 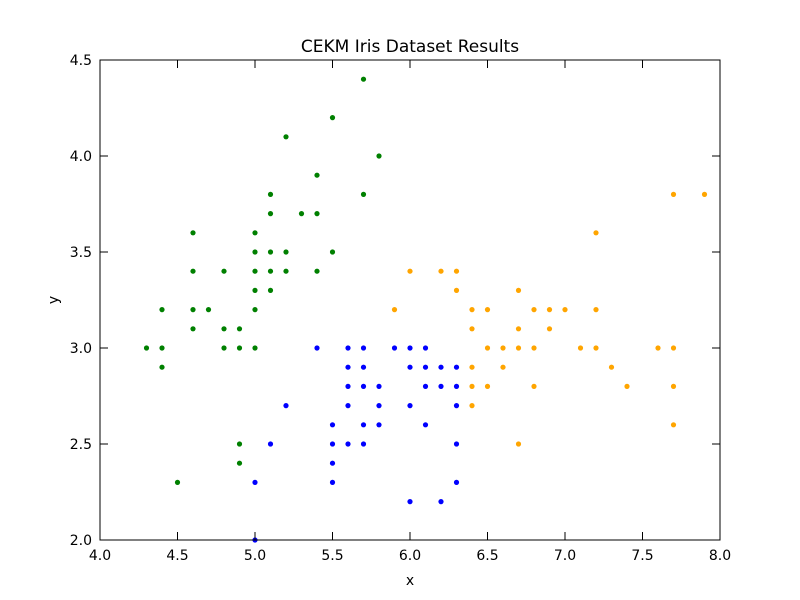 What do you see at coordinates (410, 556) in the screenshot?
I see `x-tick-label: 6.0` at bounding box center [410, 556].